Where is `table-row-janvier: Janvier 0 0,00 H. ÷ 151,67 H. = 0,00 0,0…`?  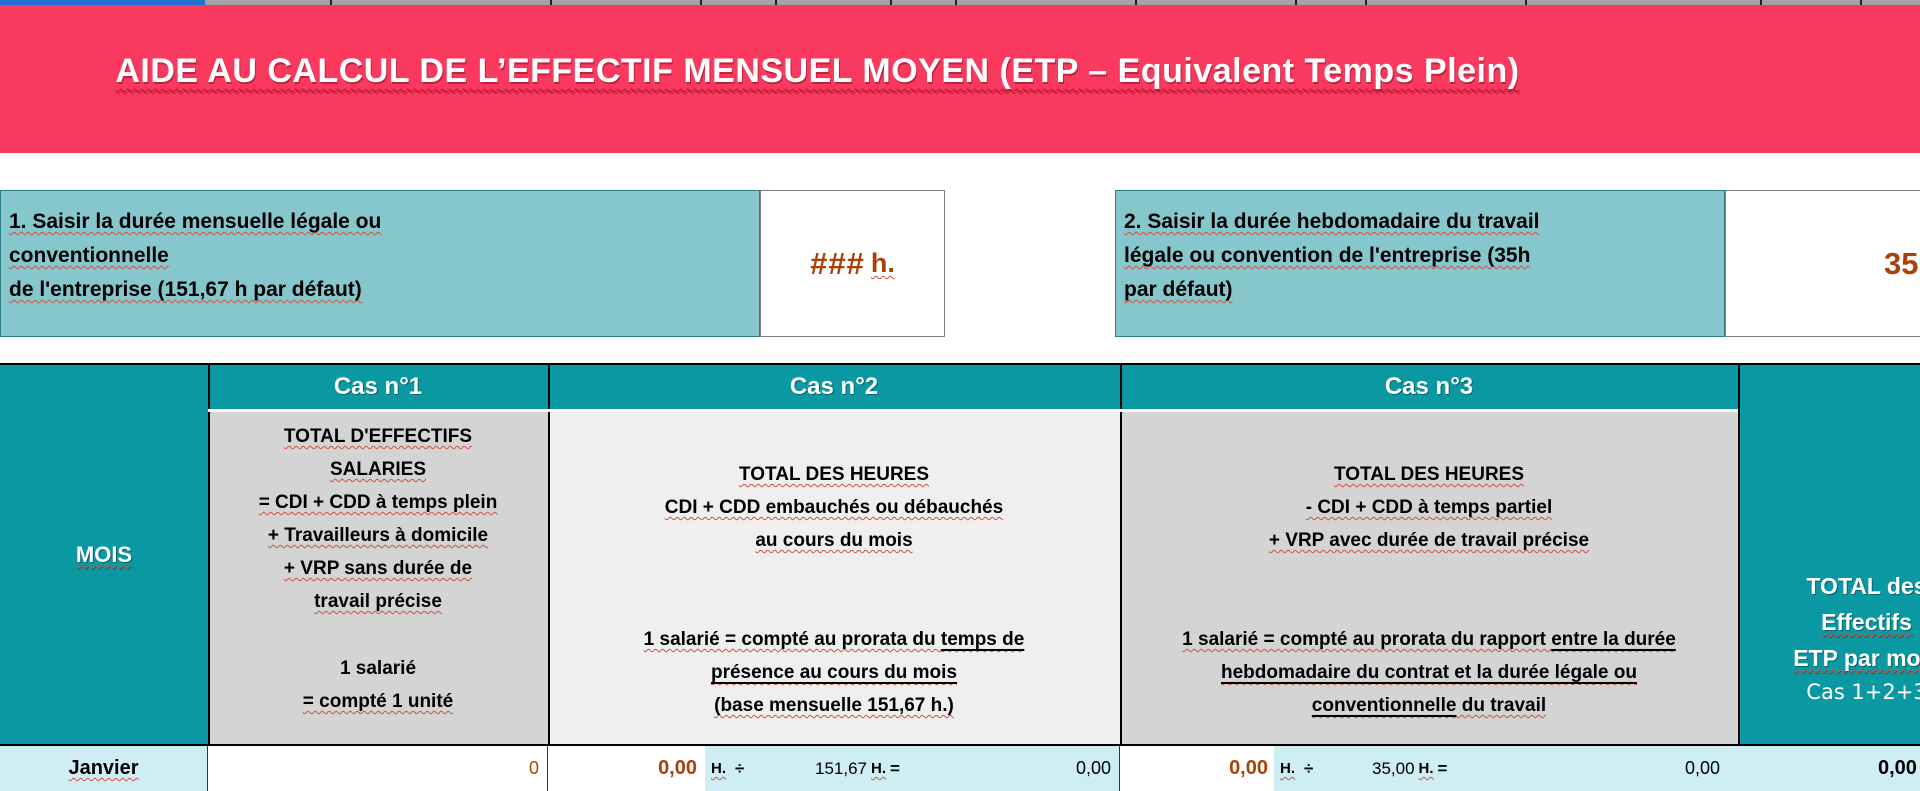
table-row-janvier: Janvier 0 0,00 H. ÷ 151,67 H. = 0,00 0,0… is located at coordinates (960, 768).